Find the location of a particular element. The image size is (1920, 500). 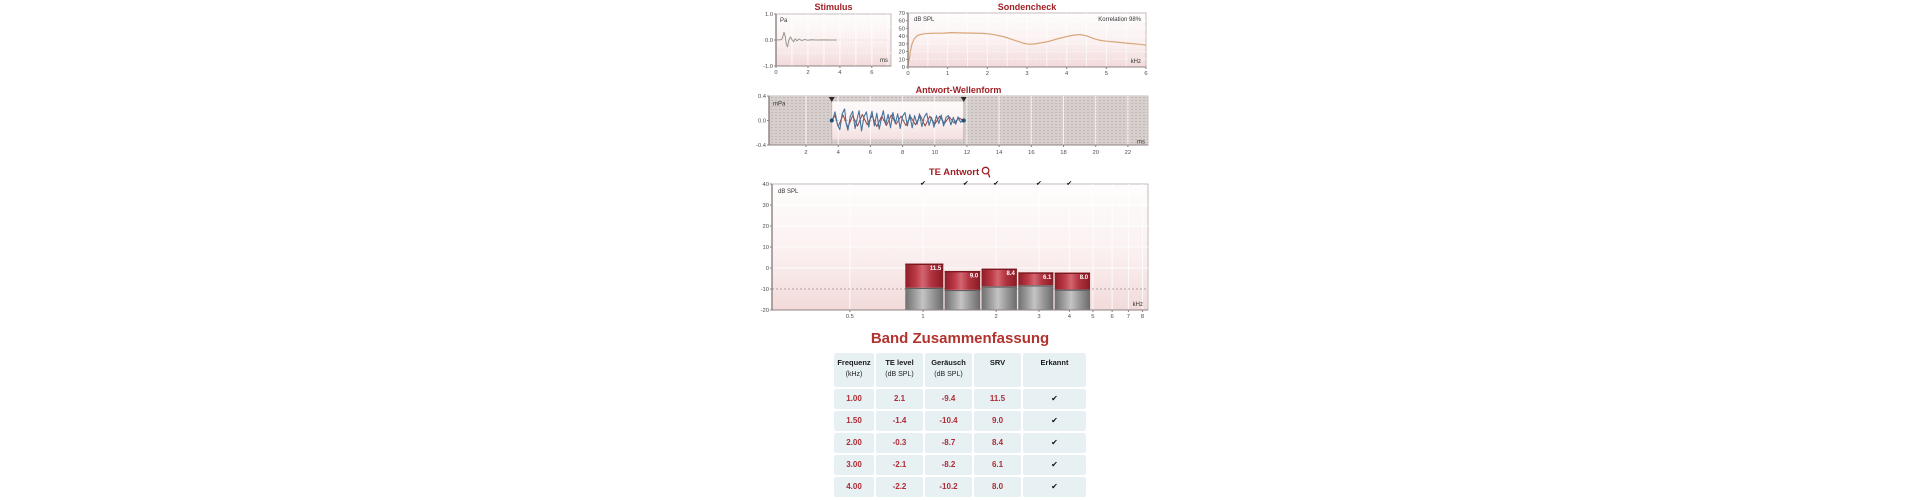

response-trace-a is located at coordinates (897, 120).